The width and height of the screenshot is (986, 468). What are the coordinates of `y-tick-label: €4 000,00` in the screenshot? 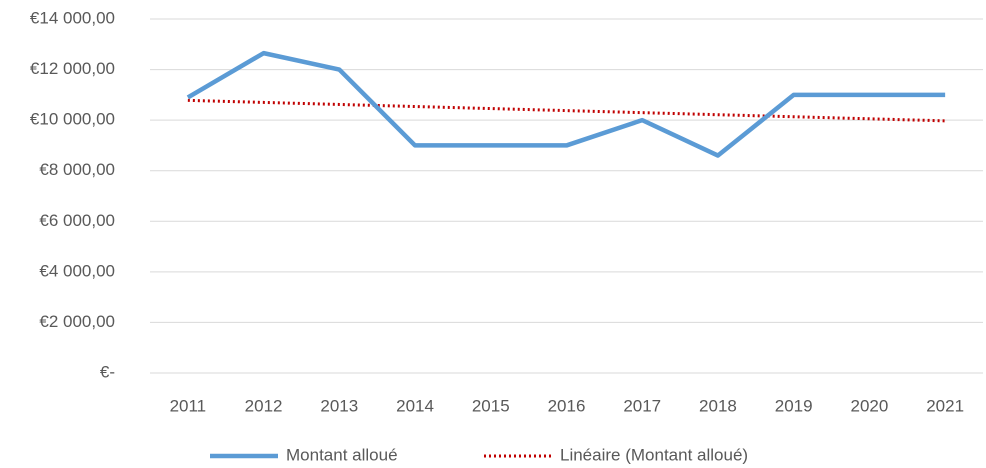 It's located at (77, 270).